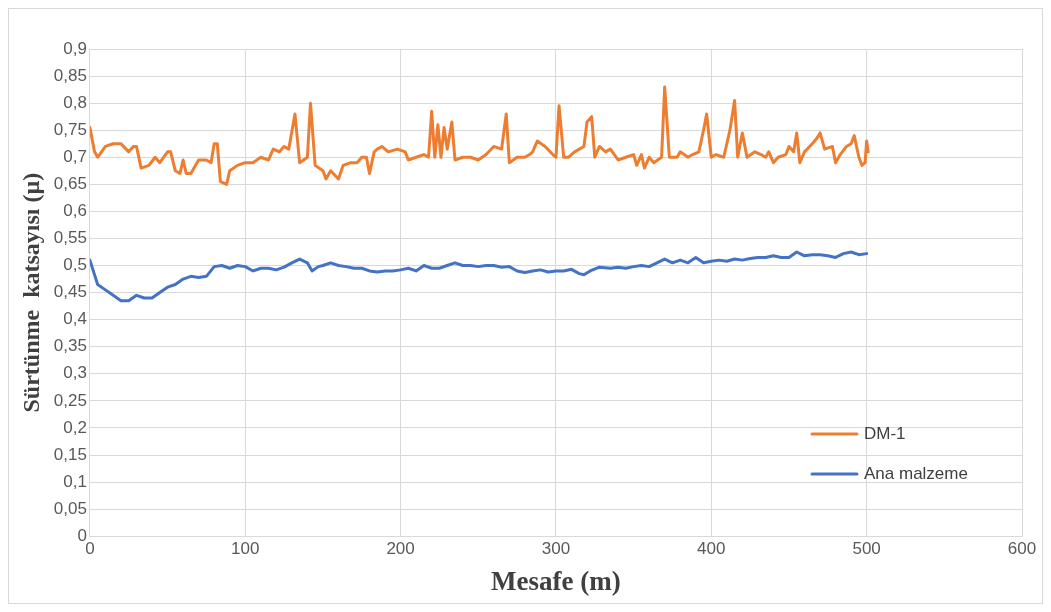  I want to click on y-tick-label: 0,3, so click(75, 373).